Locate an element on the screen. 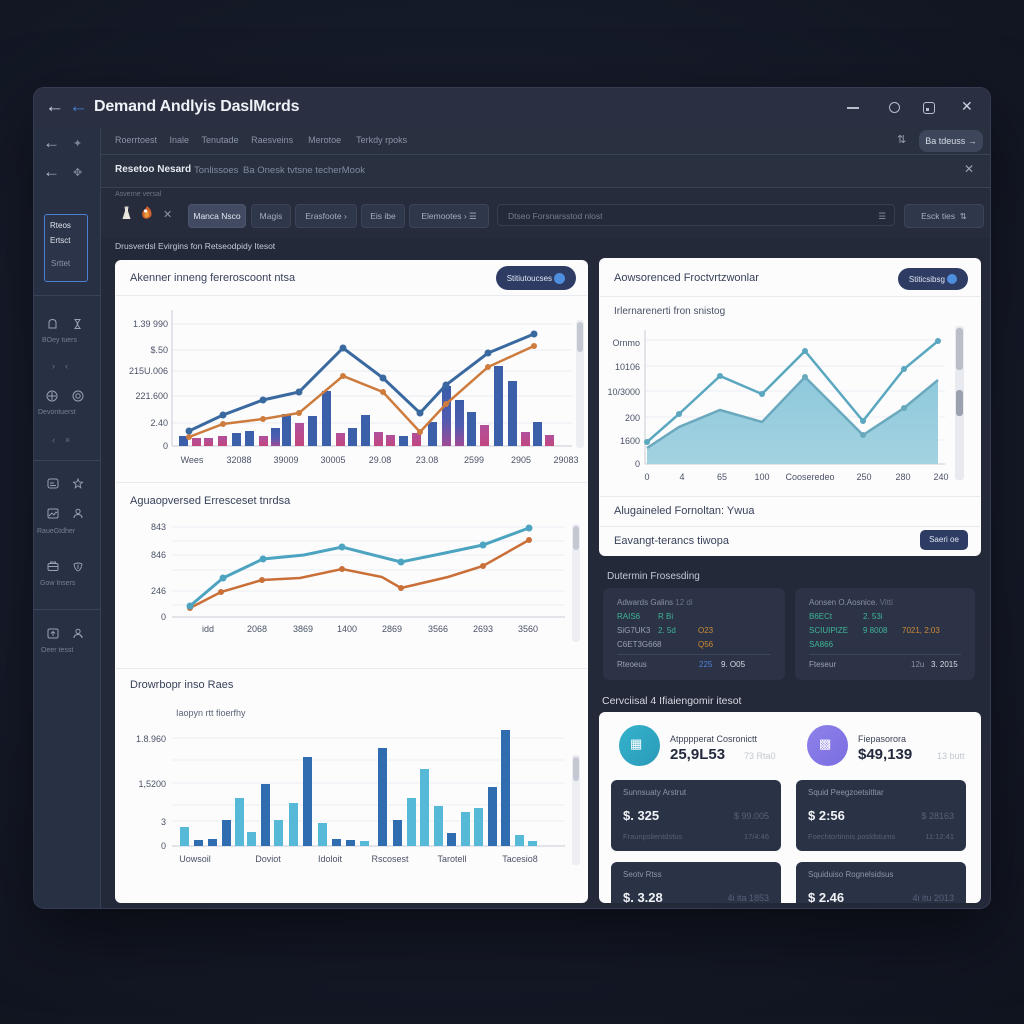  svg-text: 1400 is located at coordinates (347, 629).